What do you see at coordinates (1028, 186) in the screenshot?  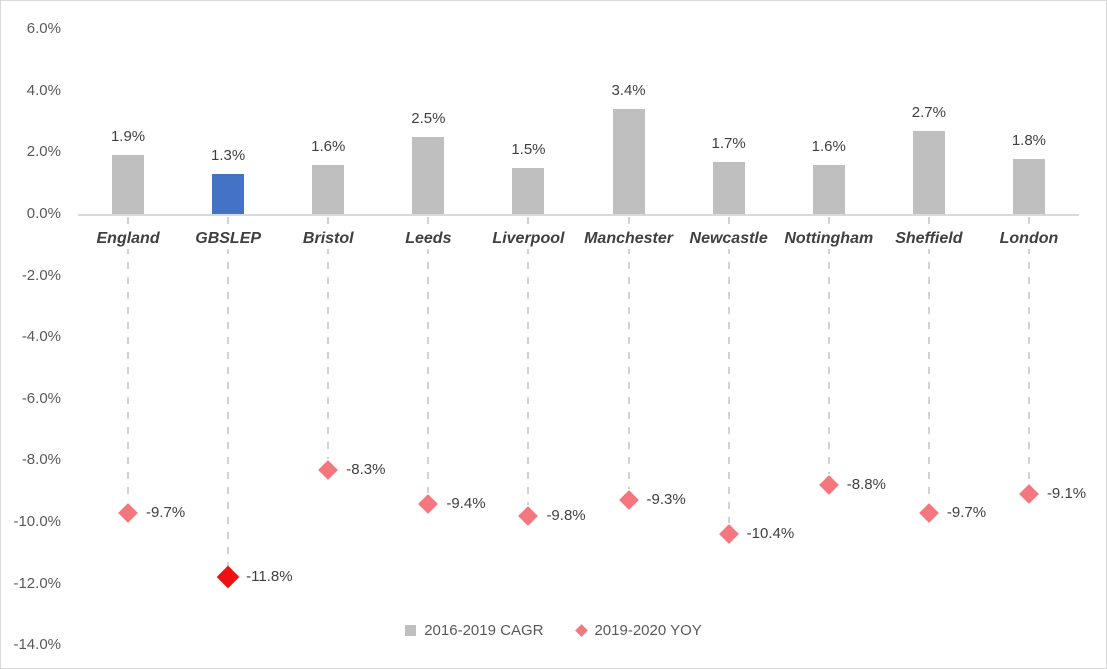 I see `cagr-bar-london` at bounding box center [1028, 186].